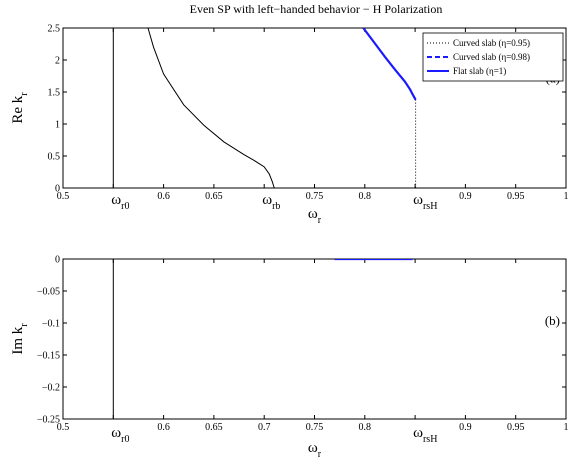 Image resolution: width=569 pixels, height=466 pixels. I want to click on legend-entry-label: Flat slab (η=1), so click(479, 71).